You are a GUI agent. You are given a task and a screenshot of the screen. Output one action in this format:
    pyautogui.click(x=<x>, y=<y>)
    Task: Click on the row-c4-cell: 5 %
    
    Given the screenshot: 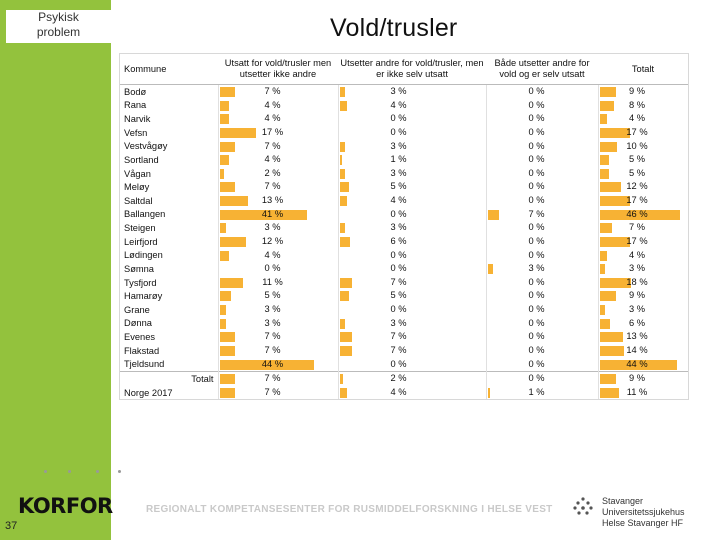 What is the action you would take?
    pyautogui.click(x=643, y=174)
    